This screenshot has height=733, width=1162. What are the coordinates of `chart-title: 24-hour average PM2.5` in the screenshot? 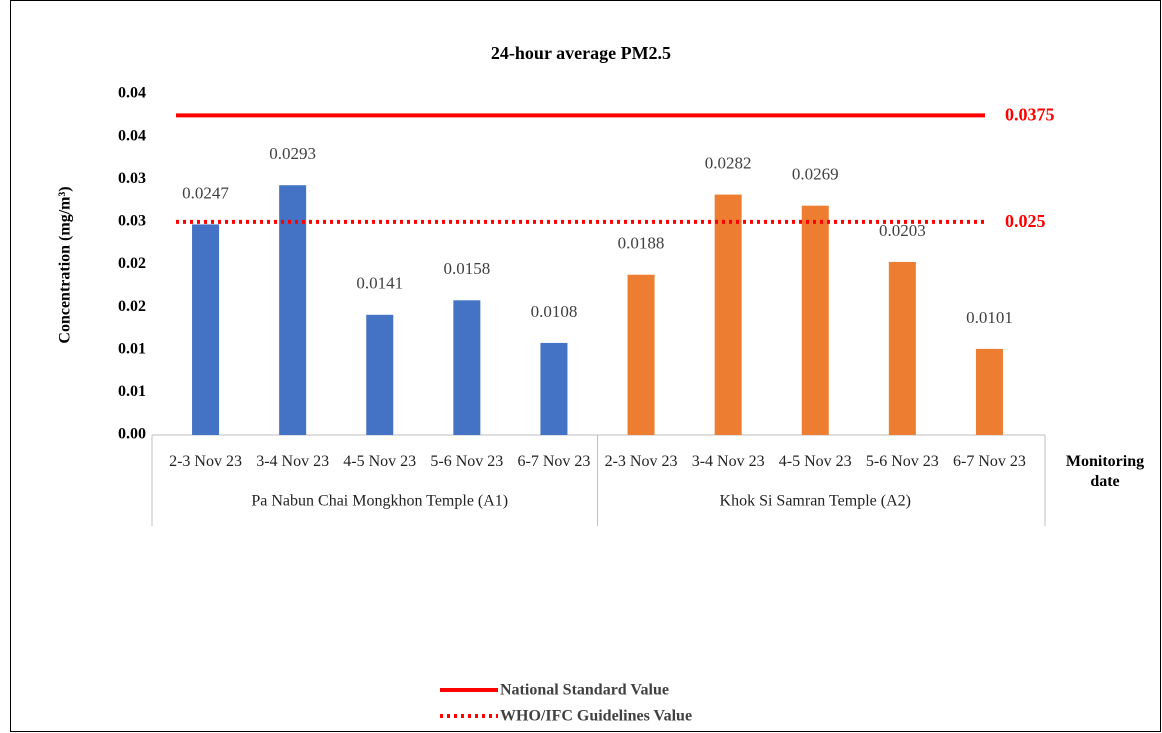 It's located at (581, 53).